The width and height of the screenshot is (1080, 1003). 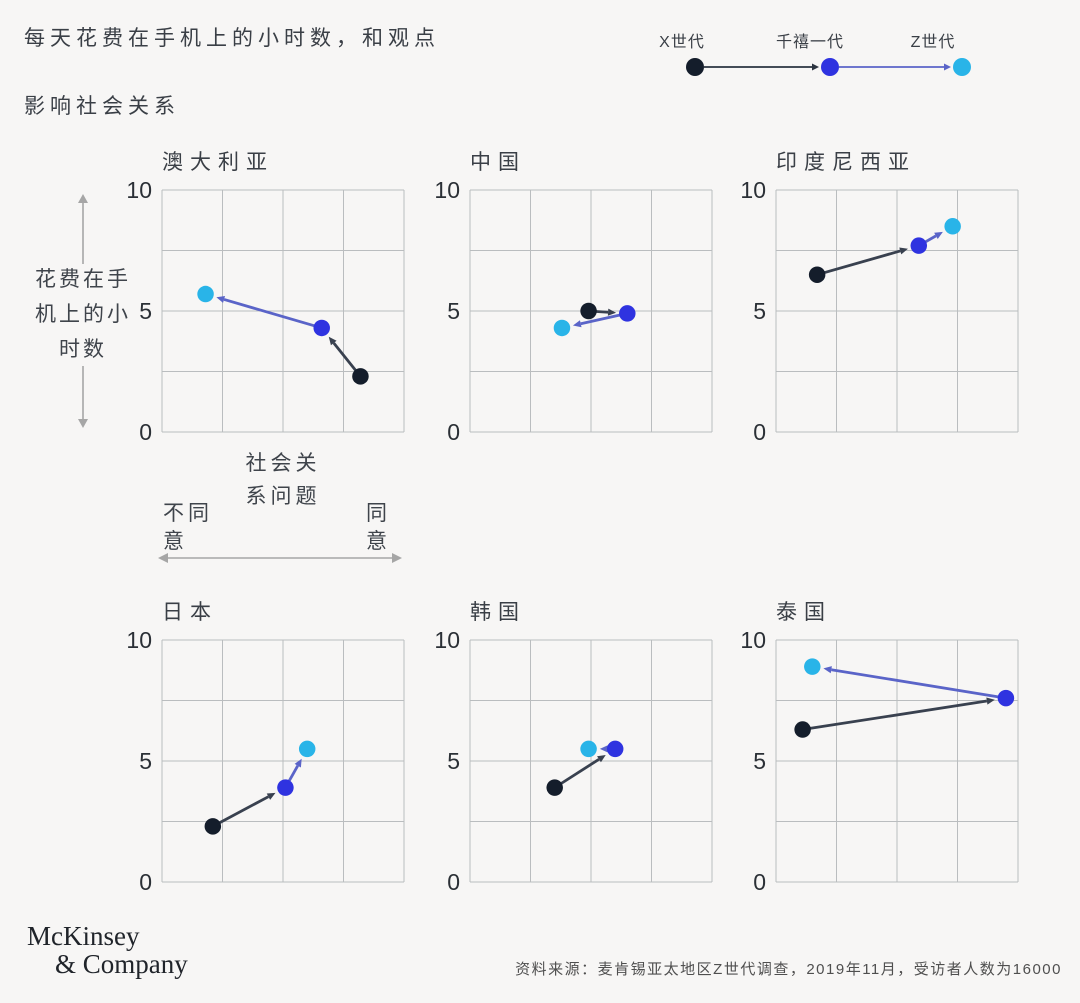 I want to click on x-axis-disagree-label: 不同 意, so click(x=188, y=528).